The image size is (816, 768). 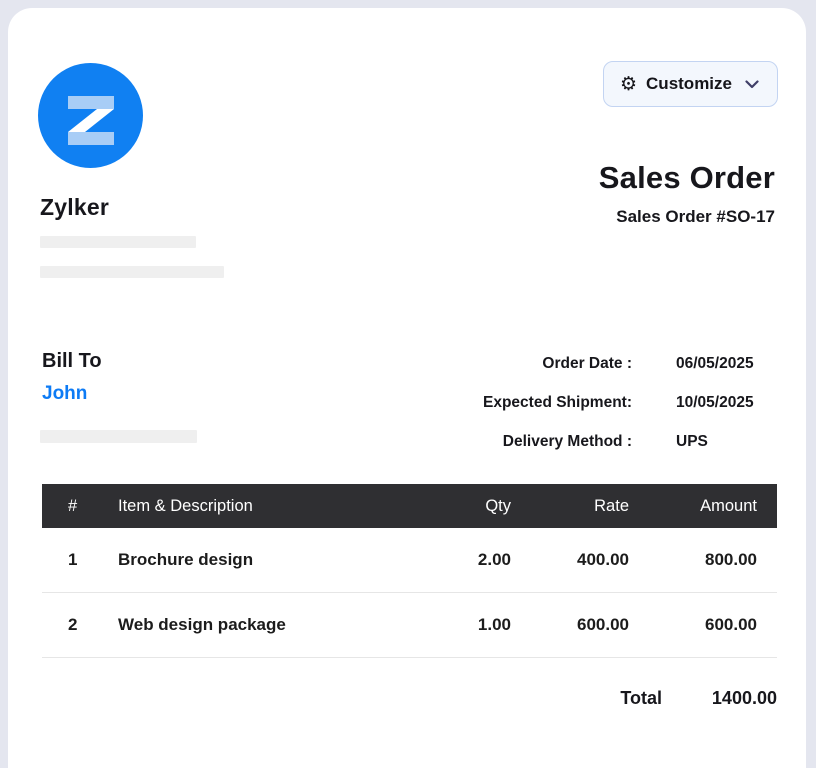 I want to click on customize-button: ⚙ Customize, so click(x=690, y=84).